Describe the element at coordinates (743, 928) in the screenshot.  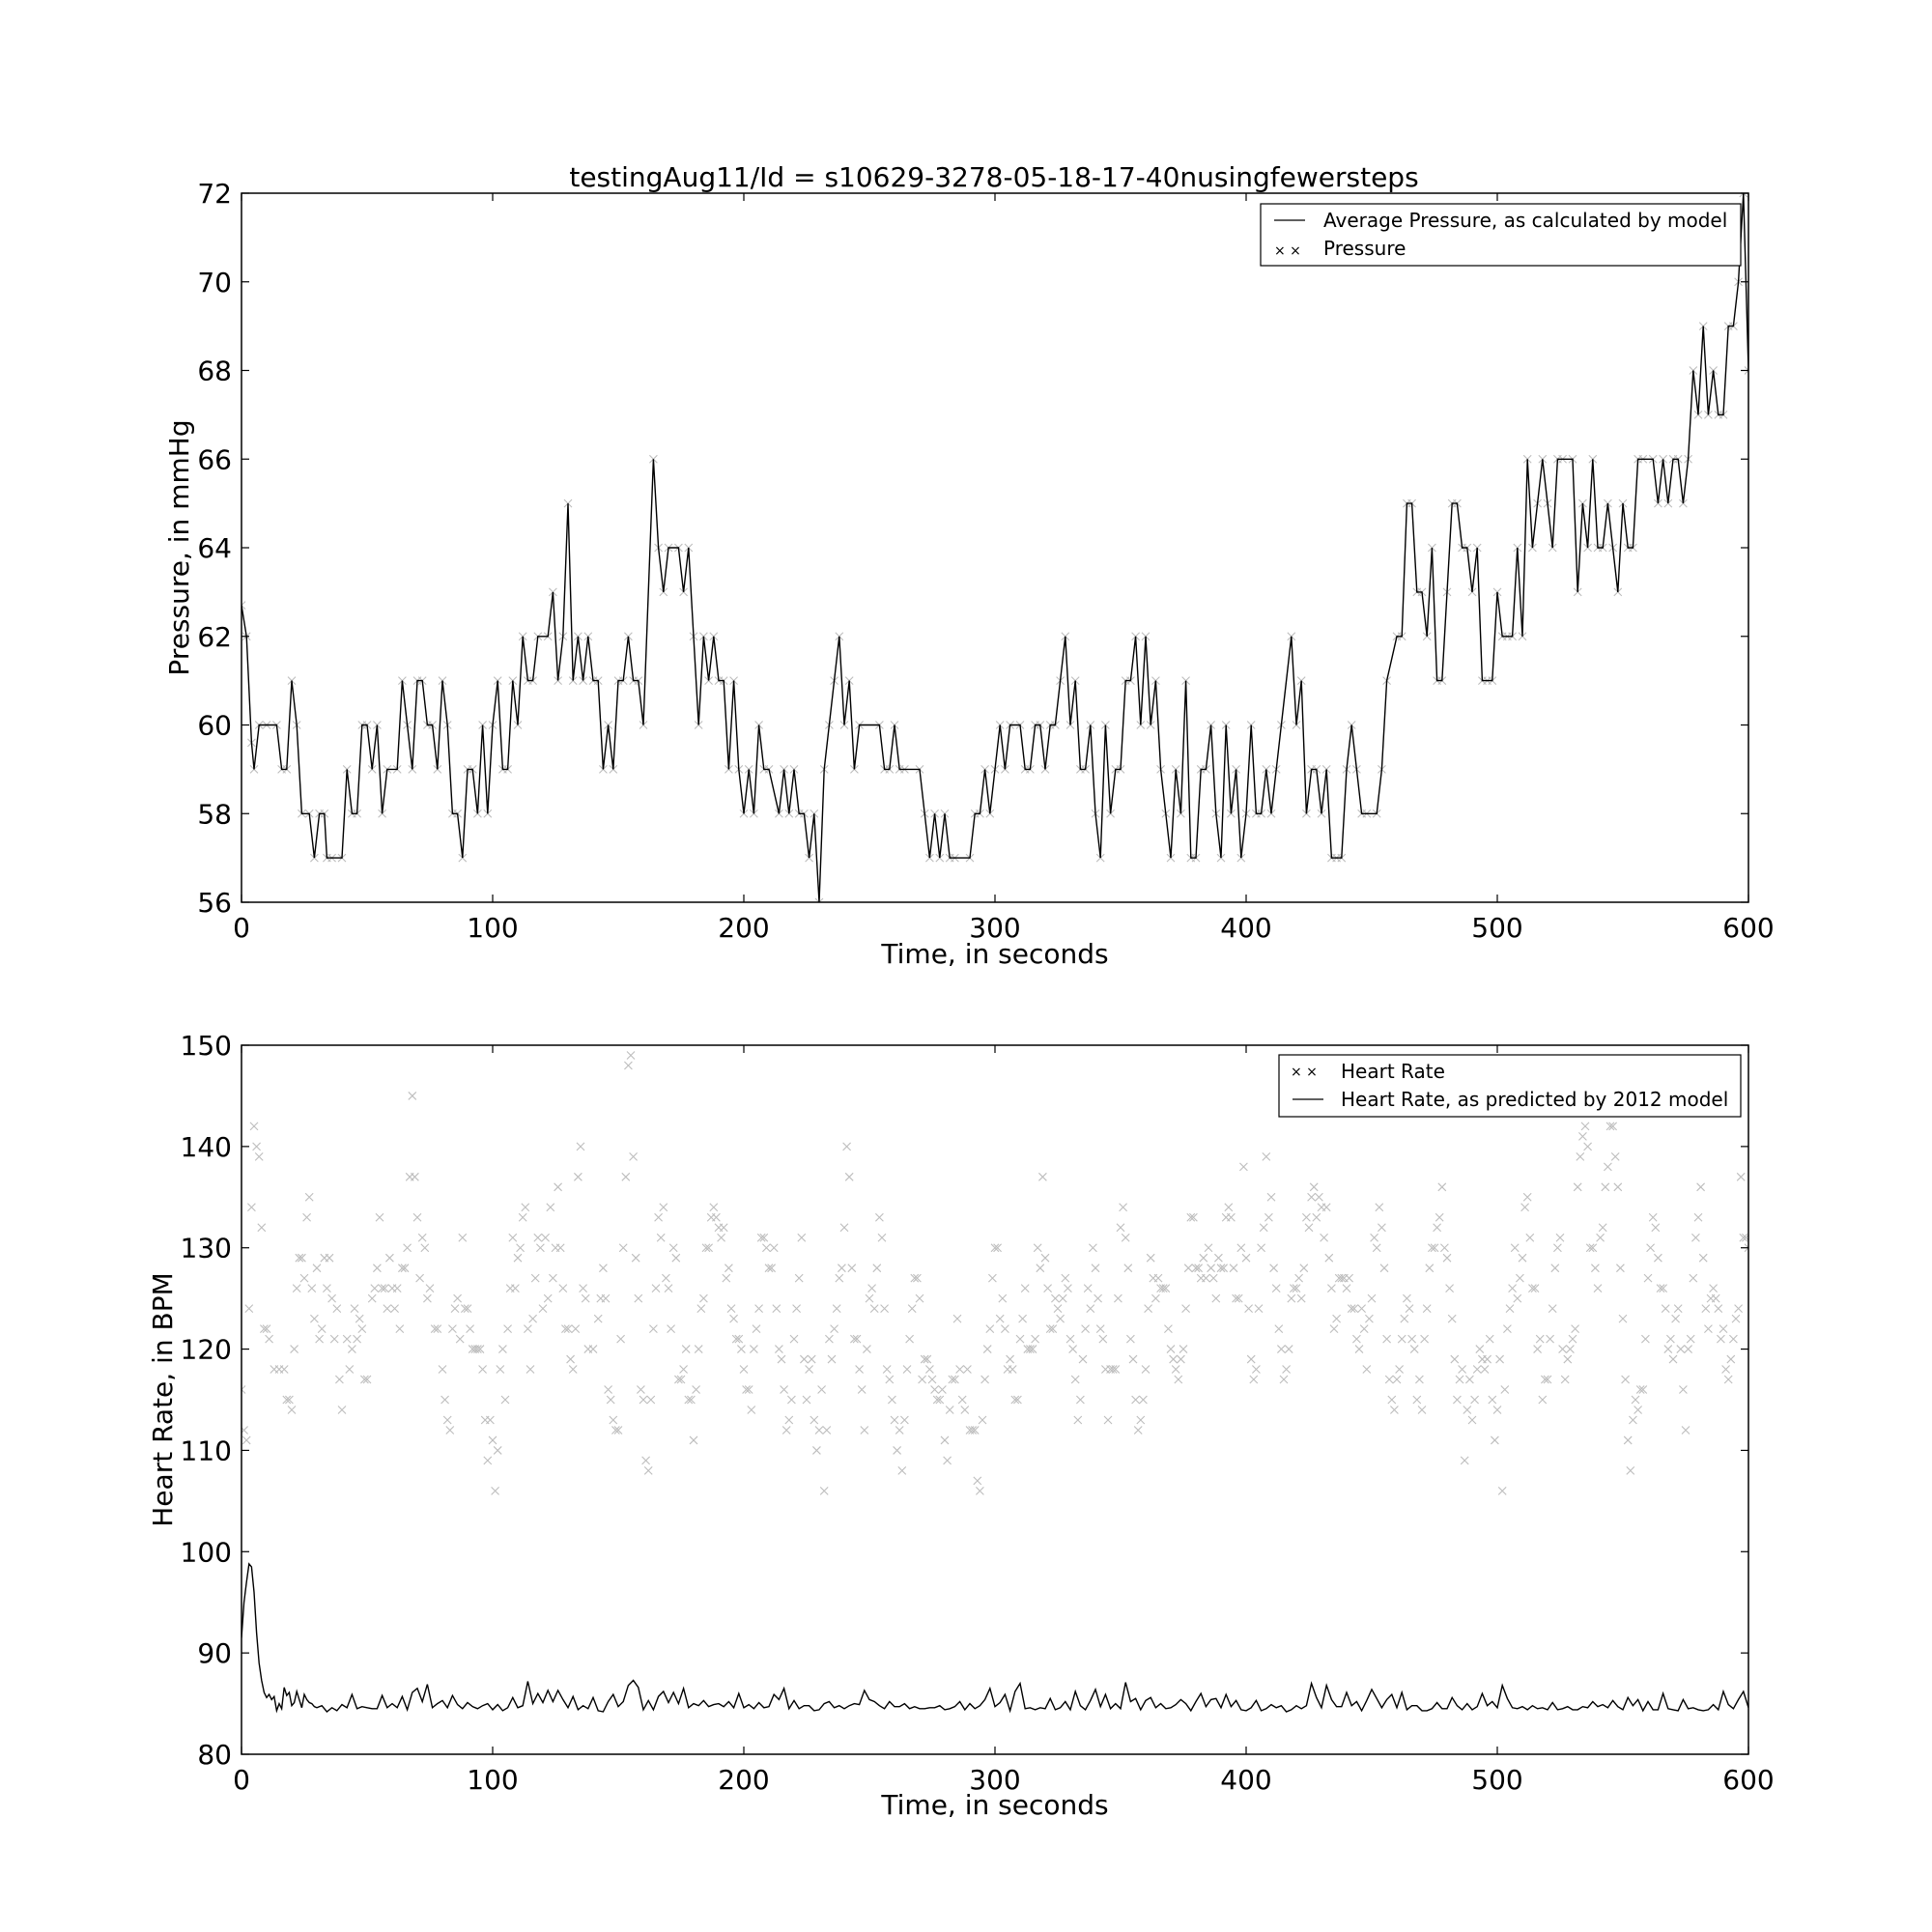
I see `x-tick-label: 200` at that location.